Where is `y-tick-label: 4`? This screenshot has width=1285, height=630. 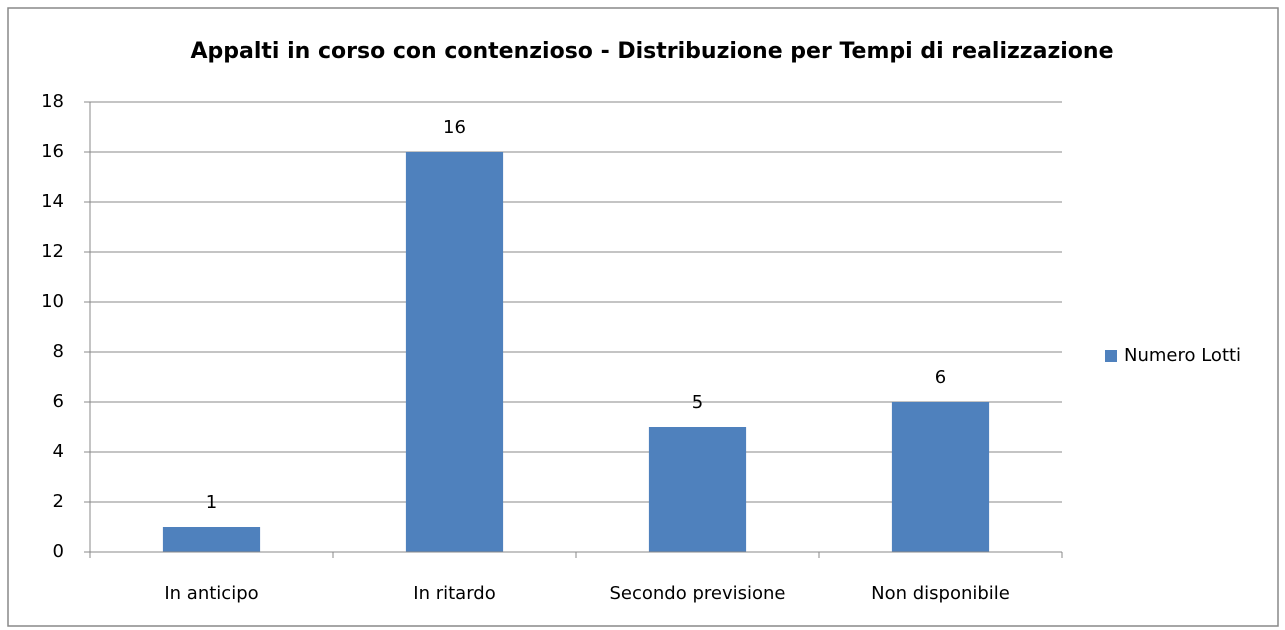 y-tick-label: 4 is located at coordinates (58, 451).